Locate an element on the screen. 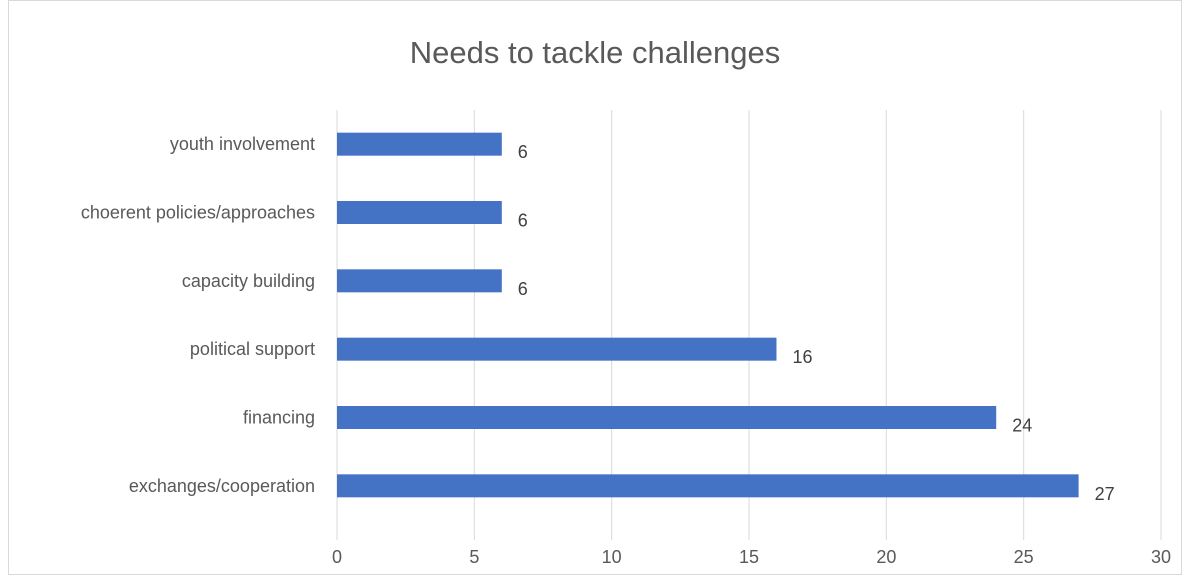 This screenshot has width=1192, height=576. category-label: capacity building is located at coordinates (248, 281).